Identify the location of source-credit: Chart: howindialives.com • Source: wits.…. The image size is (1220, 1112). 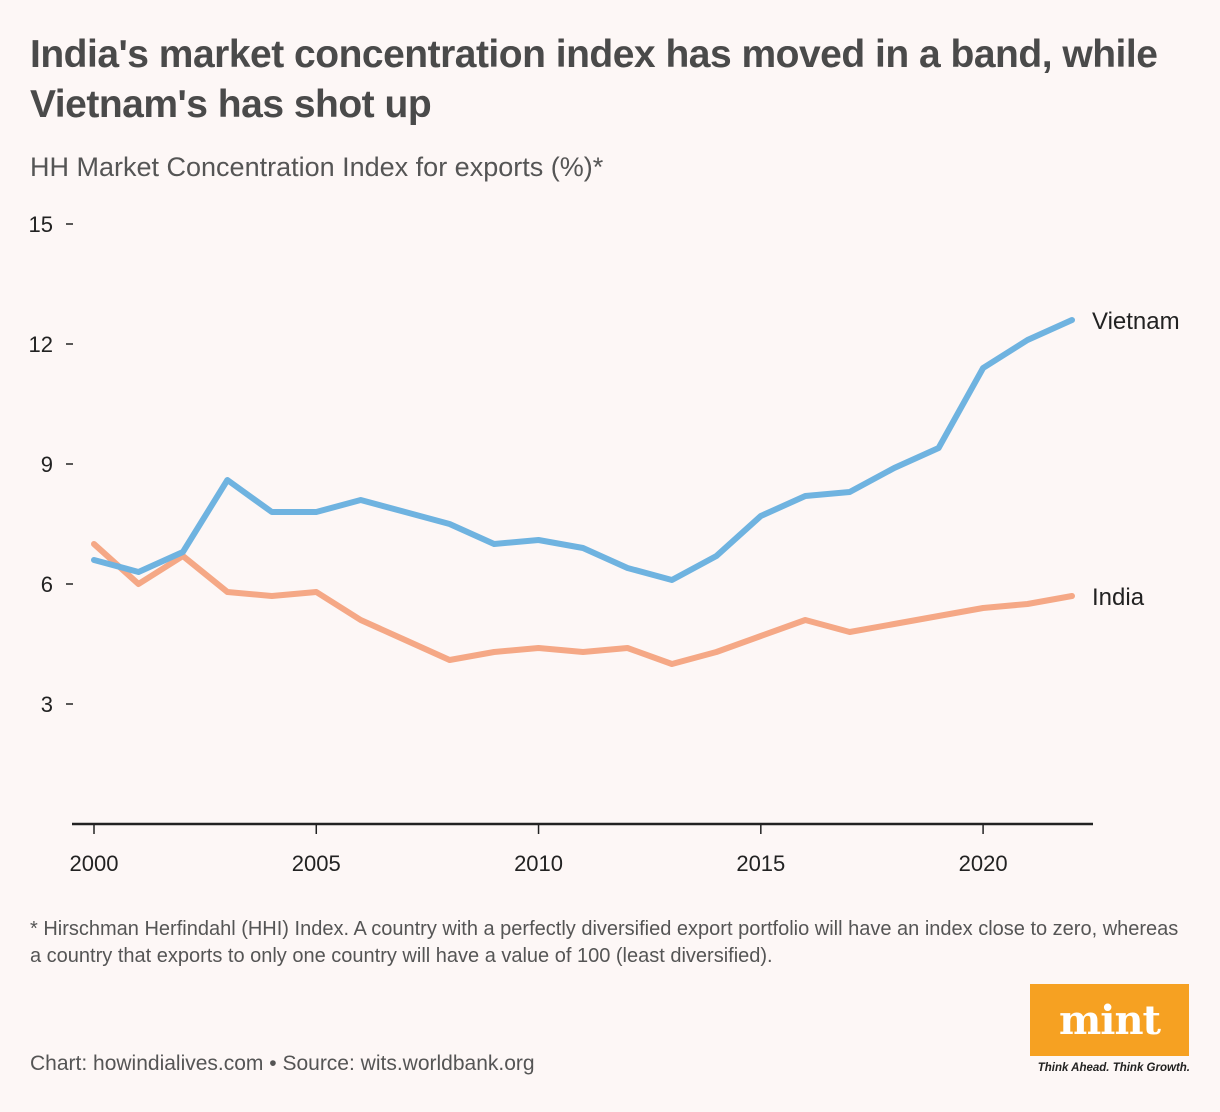
(282, 1063).